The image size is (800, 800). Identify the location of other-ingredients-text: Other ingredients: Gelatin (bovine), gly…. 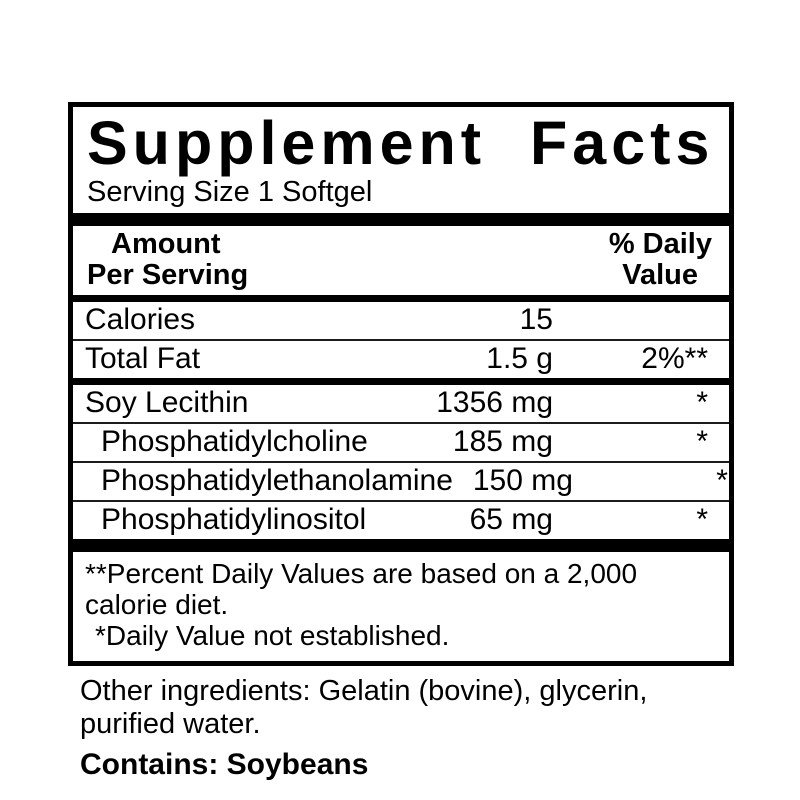
(364, 708).